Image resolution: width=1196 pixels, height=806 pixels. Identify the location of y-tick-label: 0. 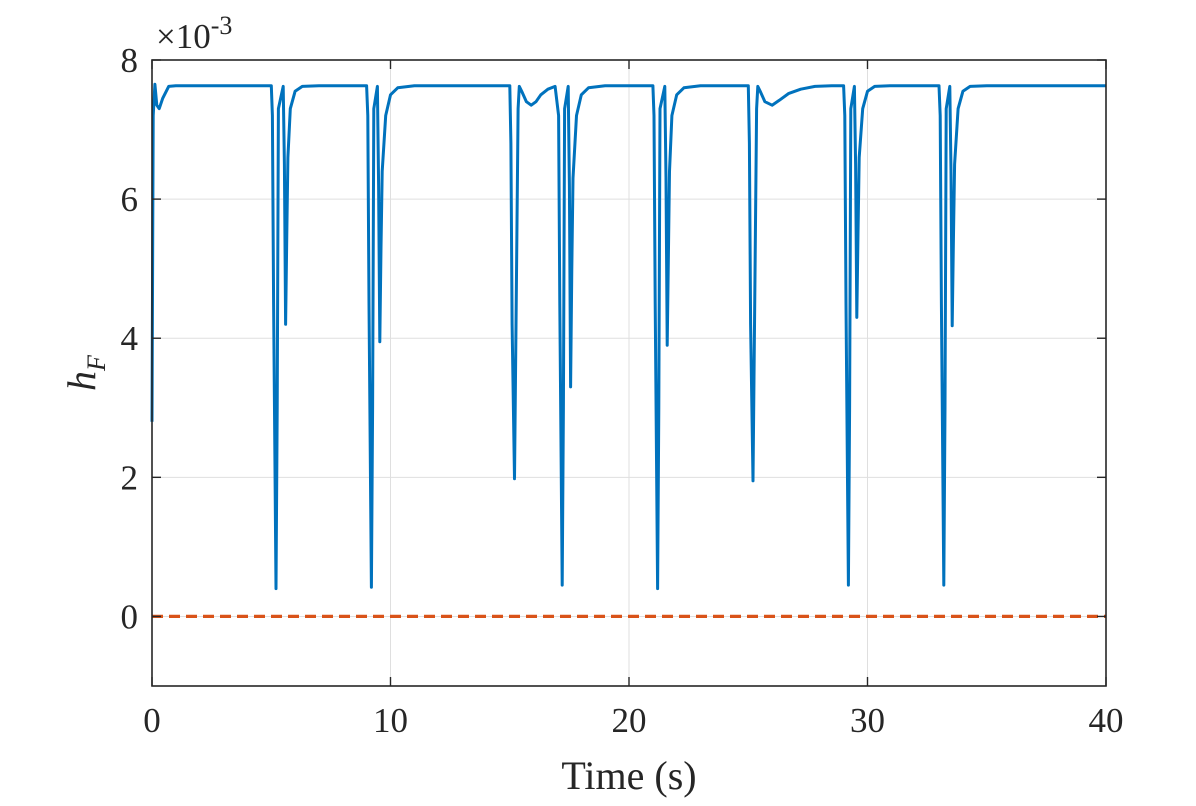
(130, 616).